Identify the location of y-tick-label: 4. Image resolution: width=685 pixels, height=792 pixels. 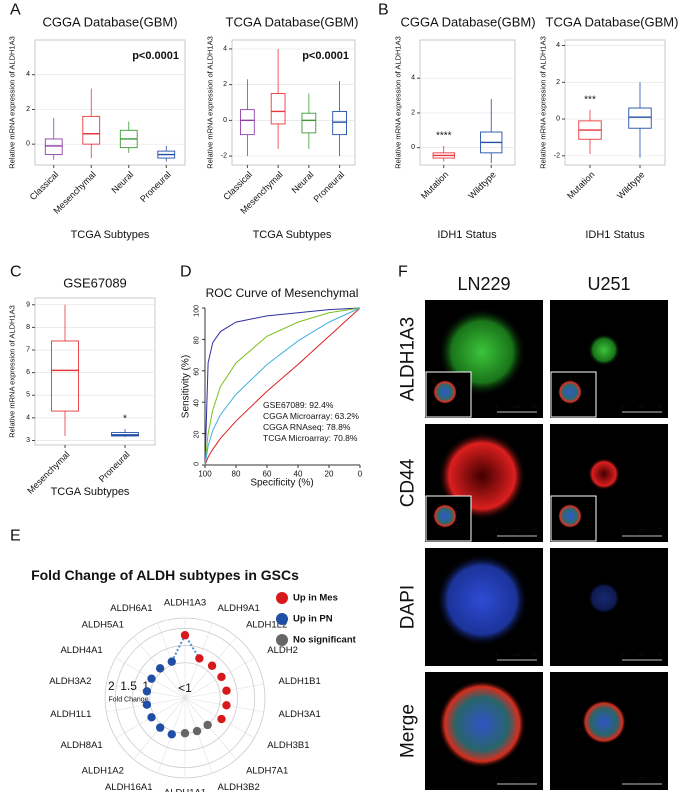
(28, 74).